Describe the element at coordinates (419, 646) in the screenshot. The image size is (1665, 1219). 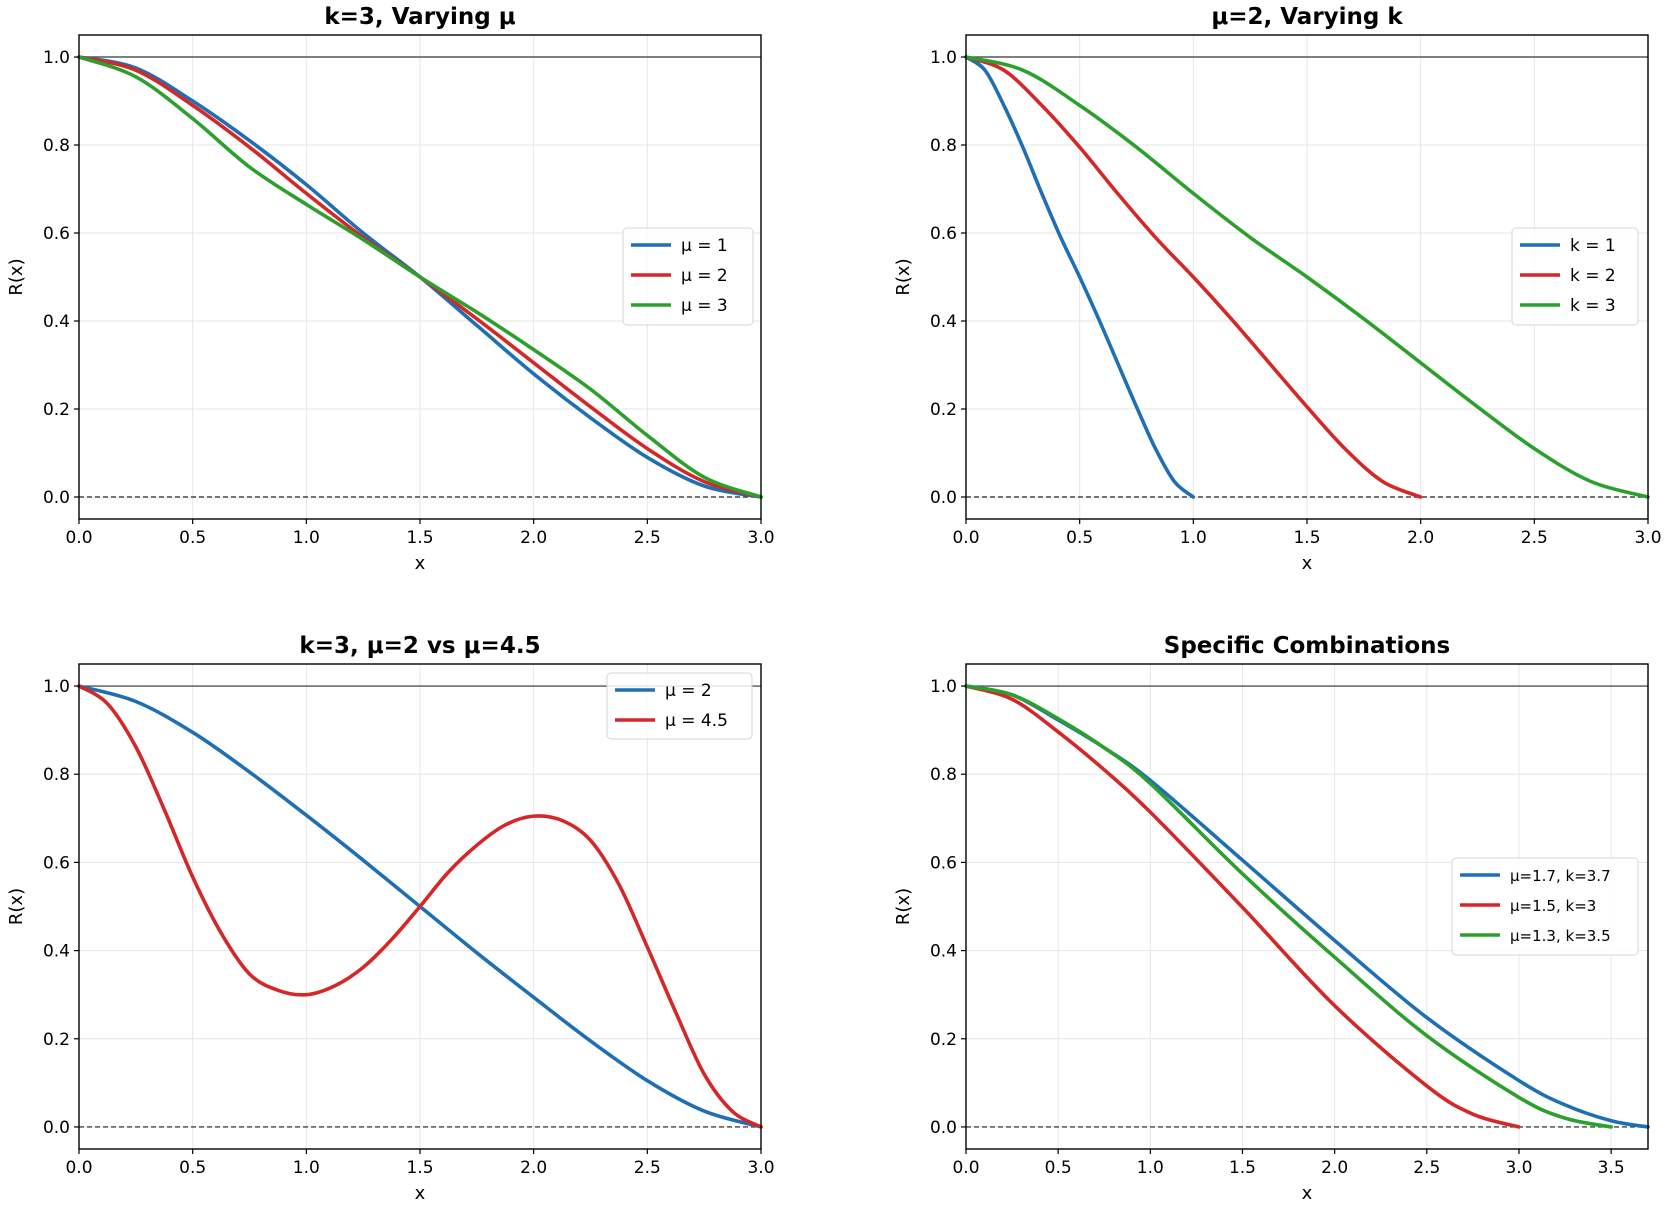
I see `subplot-title: k=3, μ=2 vs μ=4.5` at that location.